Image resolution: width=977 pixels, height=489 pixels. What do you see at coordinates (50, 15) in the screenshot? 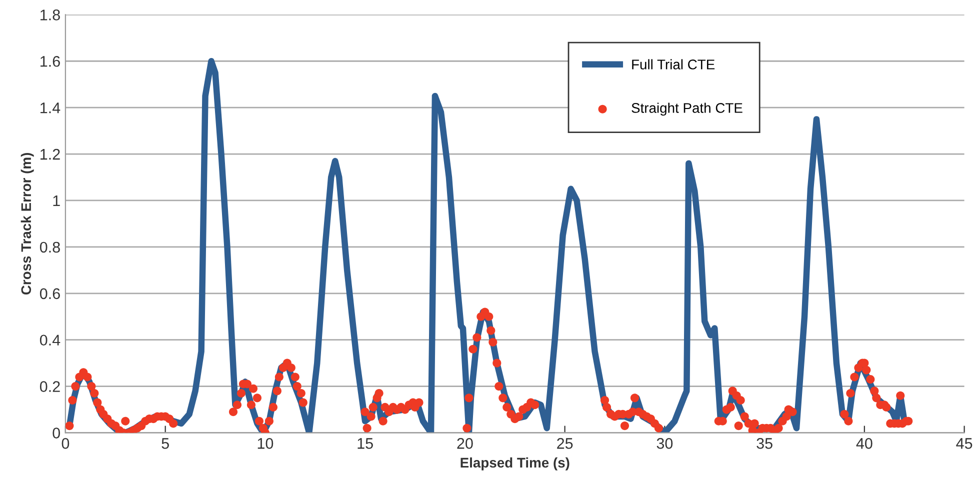
I see `y-tick-label: 1.8` at bounding box center [50, 15].